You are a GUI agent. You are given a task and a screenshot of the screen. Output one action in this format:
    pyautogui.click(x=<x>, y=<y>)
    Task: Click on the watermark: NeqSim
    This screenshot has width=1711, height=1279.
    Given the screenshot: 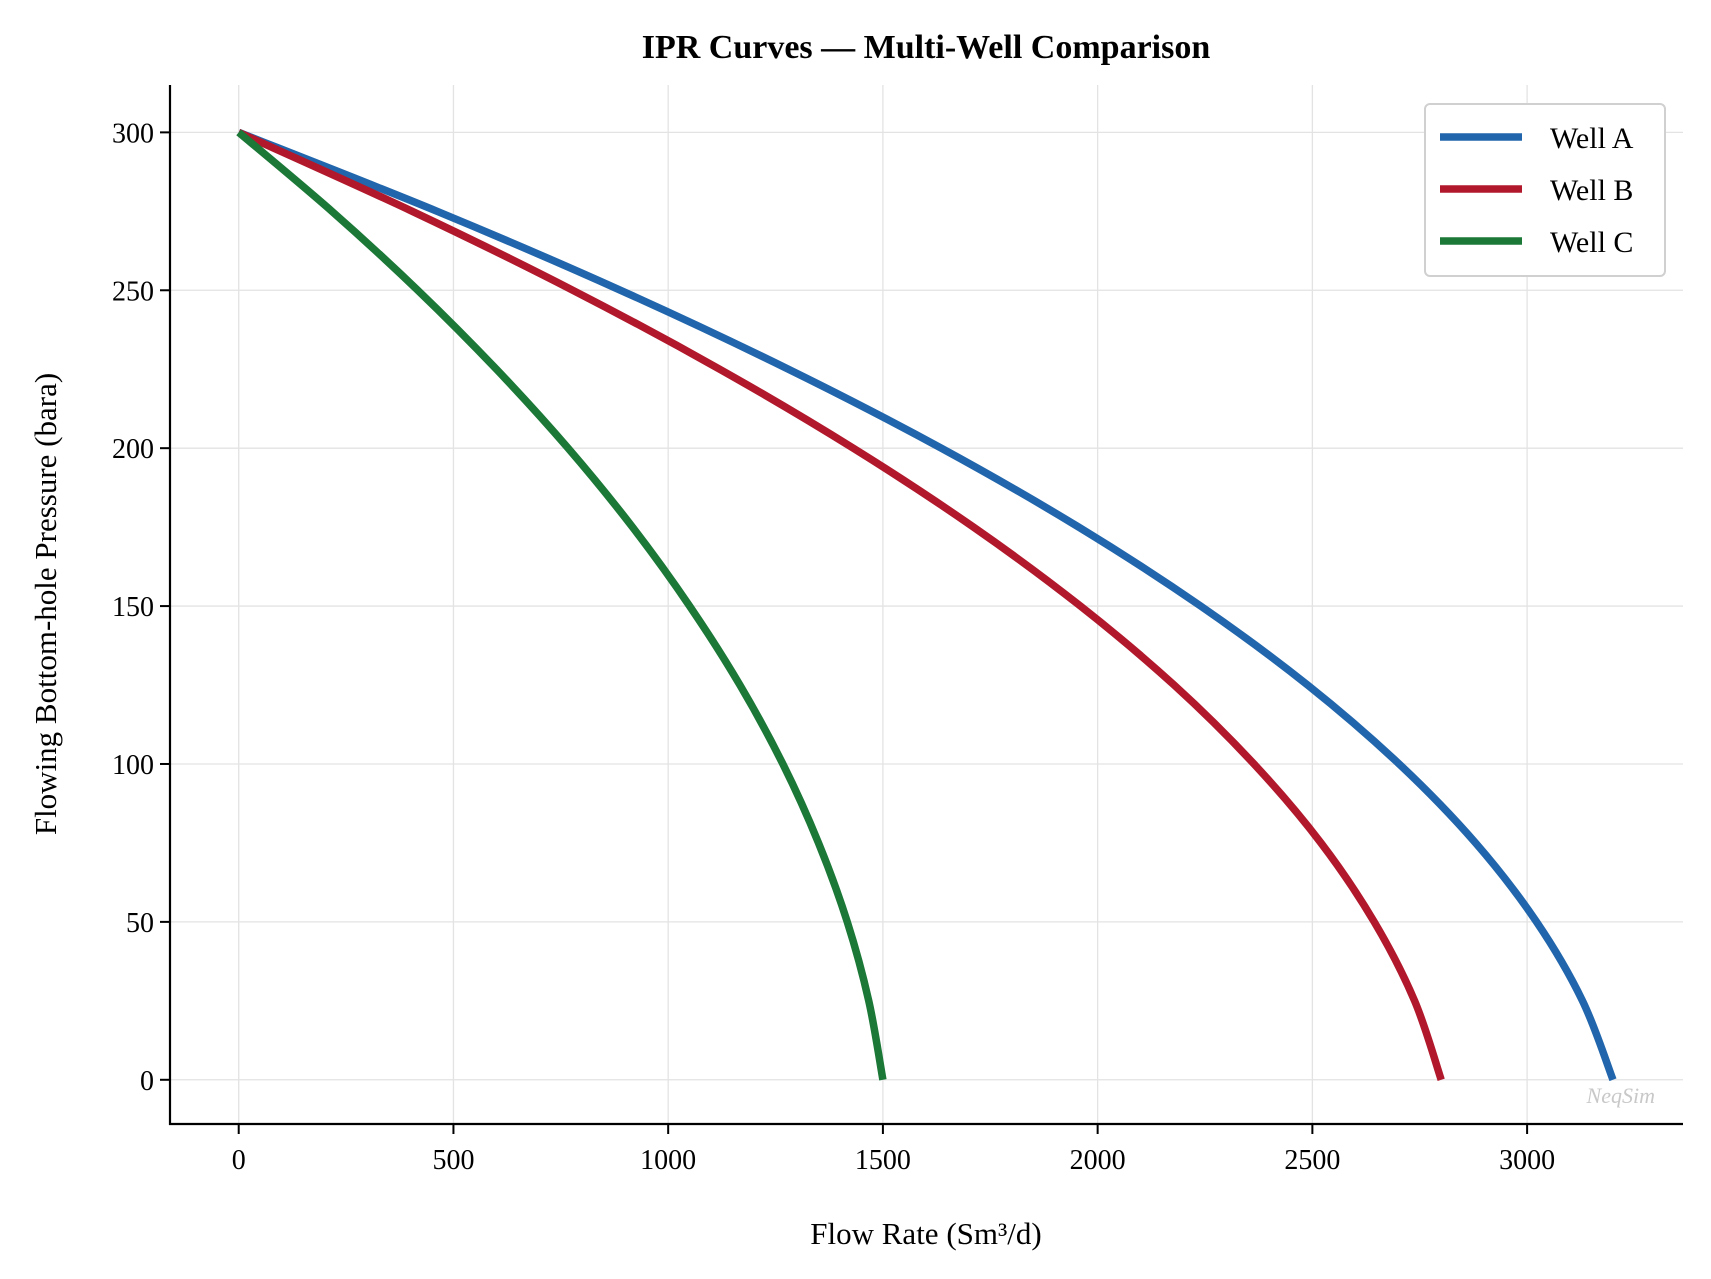 What is the action you would take?
    pyautogui.click(x=1620, y=1095)
    